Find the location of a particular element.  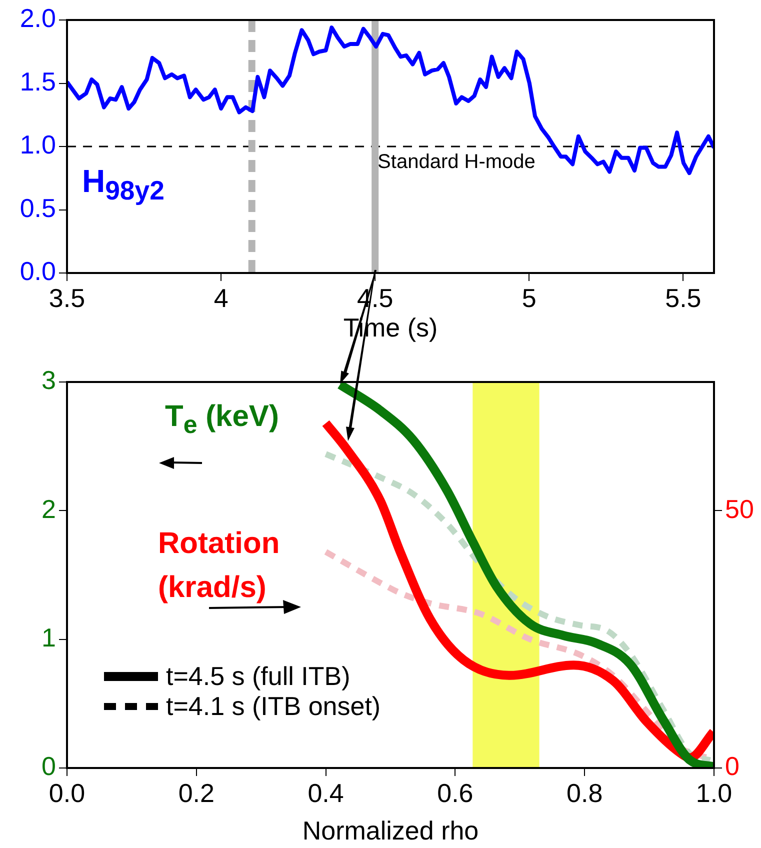

y-axis-title: T$_{e}$ (keV) is located at coordinates (222, 419).